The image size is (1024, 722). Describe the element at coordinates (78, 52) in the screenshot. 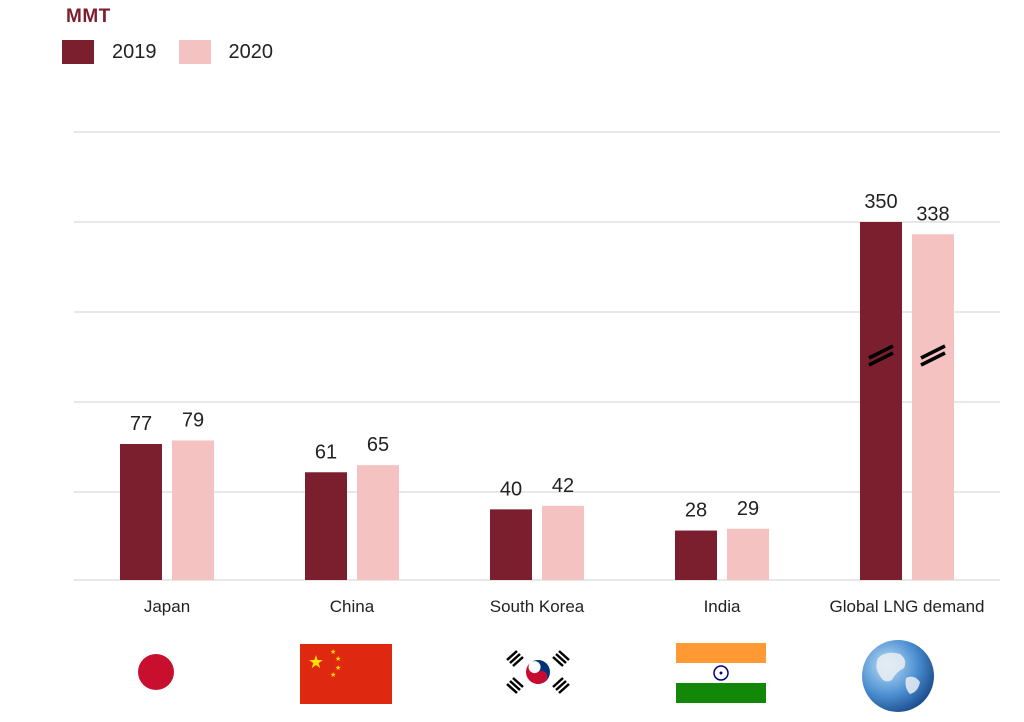

I see `legend-swatch-2019` at that location.